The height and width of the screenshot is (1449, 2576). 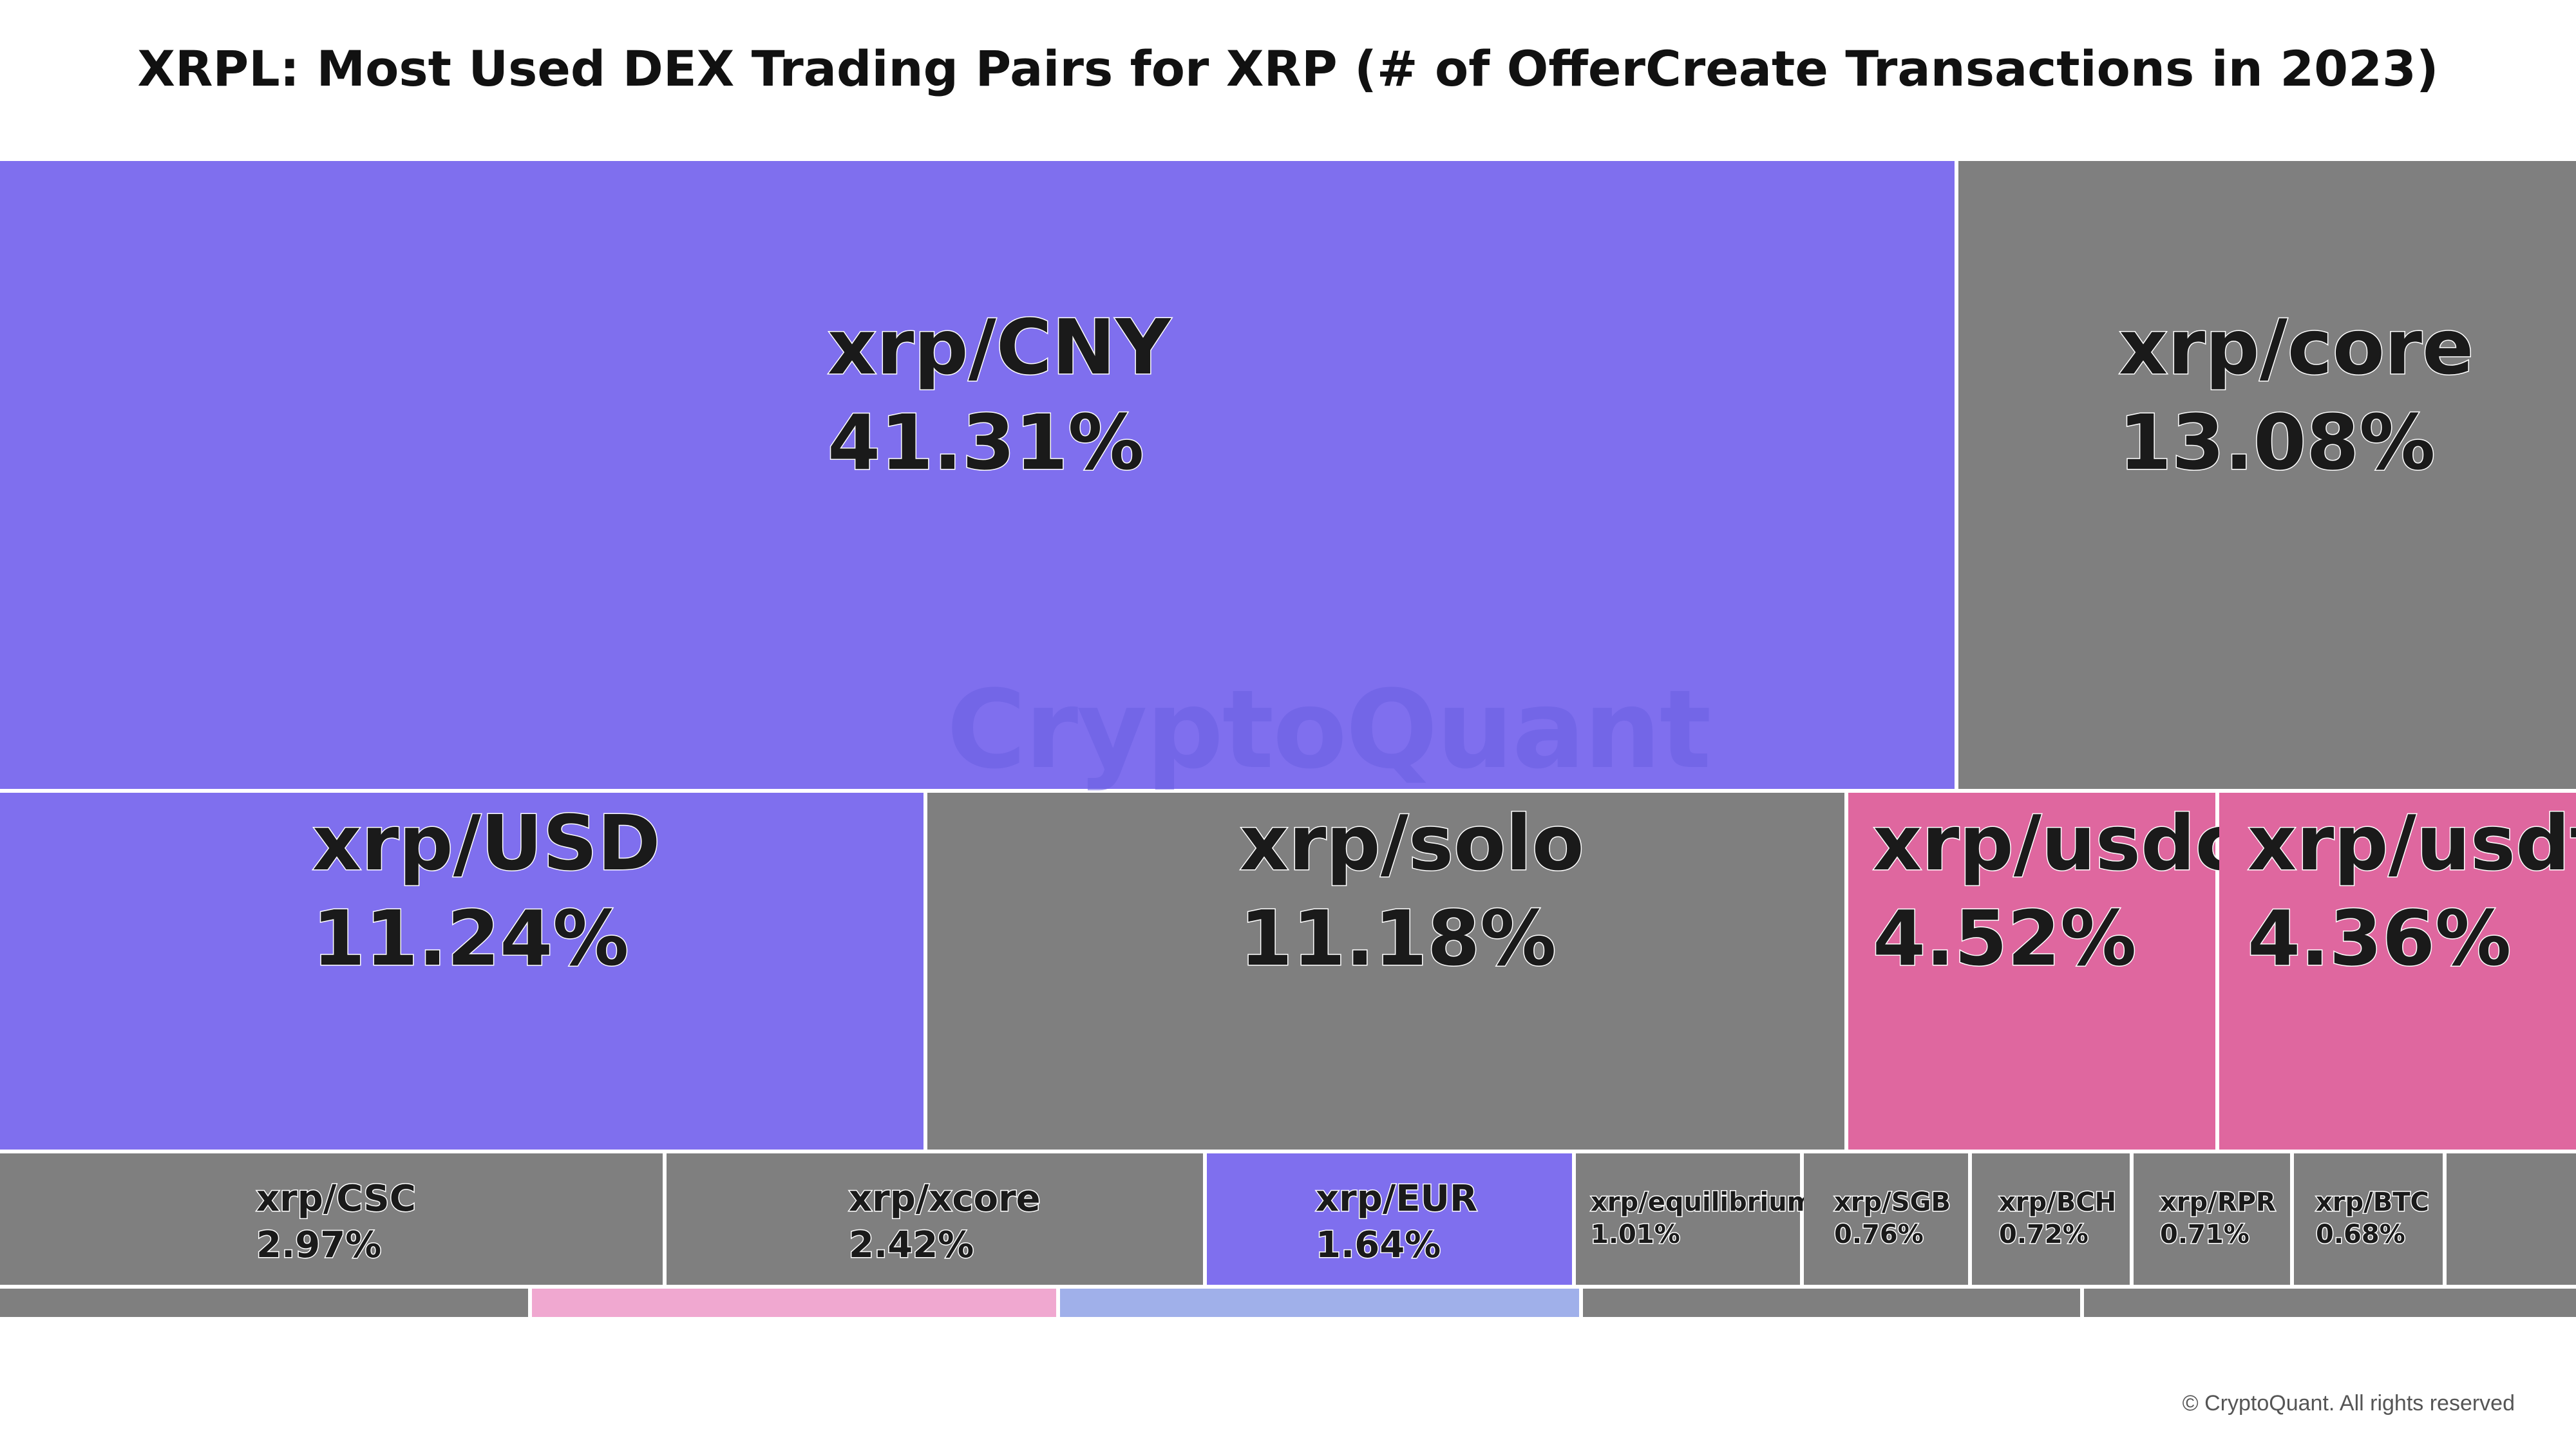 What do you see at coordinates (2412, 843) in the screenshot?
I see `tile-name-xrp-usdt: xrp/usdt` at bounding box center [2412, 843].